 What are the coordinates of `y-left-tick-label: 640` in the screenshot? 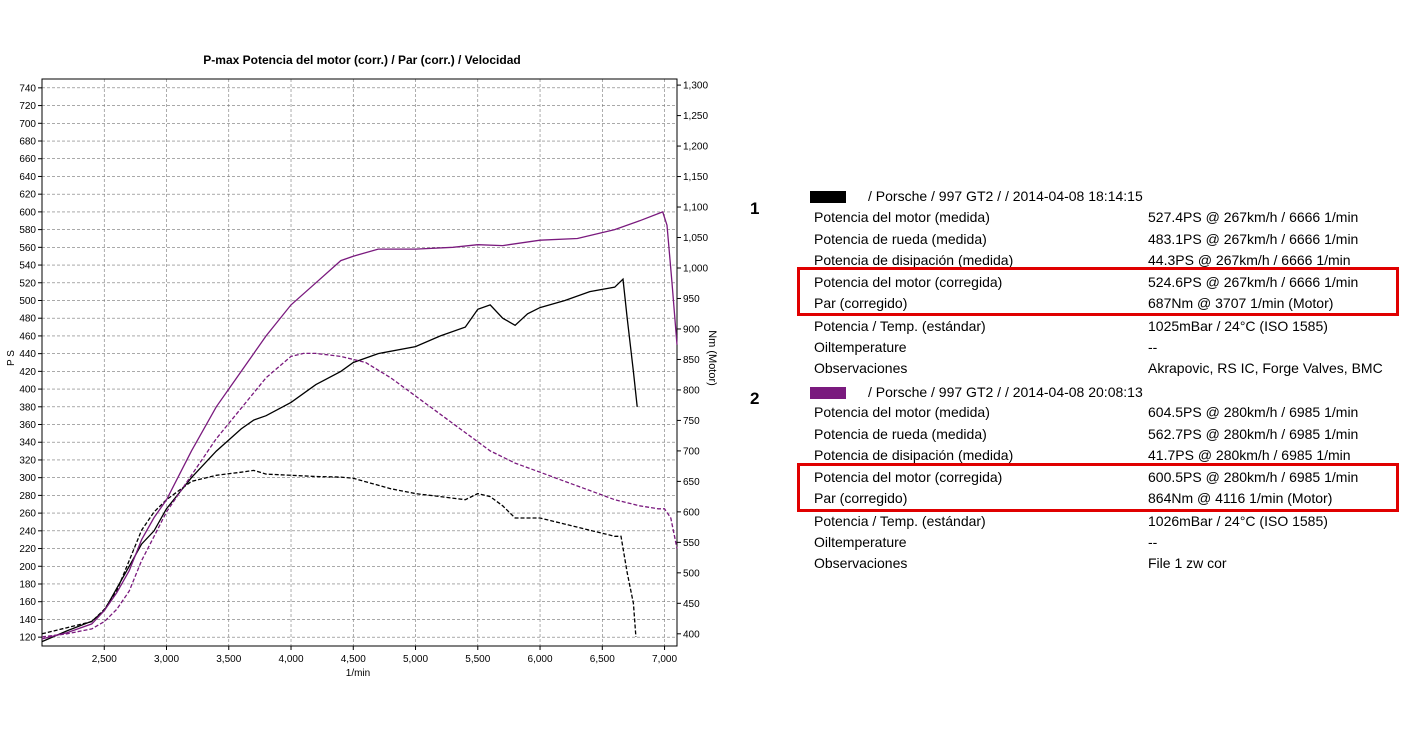 It's located at (27, 177).